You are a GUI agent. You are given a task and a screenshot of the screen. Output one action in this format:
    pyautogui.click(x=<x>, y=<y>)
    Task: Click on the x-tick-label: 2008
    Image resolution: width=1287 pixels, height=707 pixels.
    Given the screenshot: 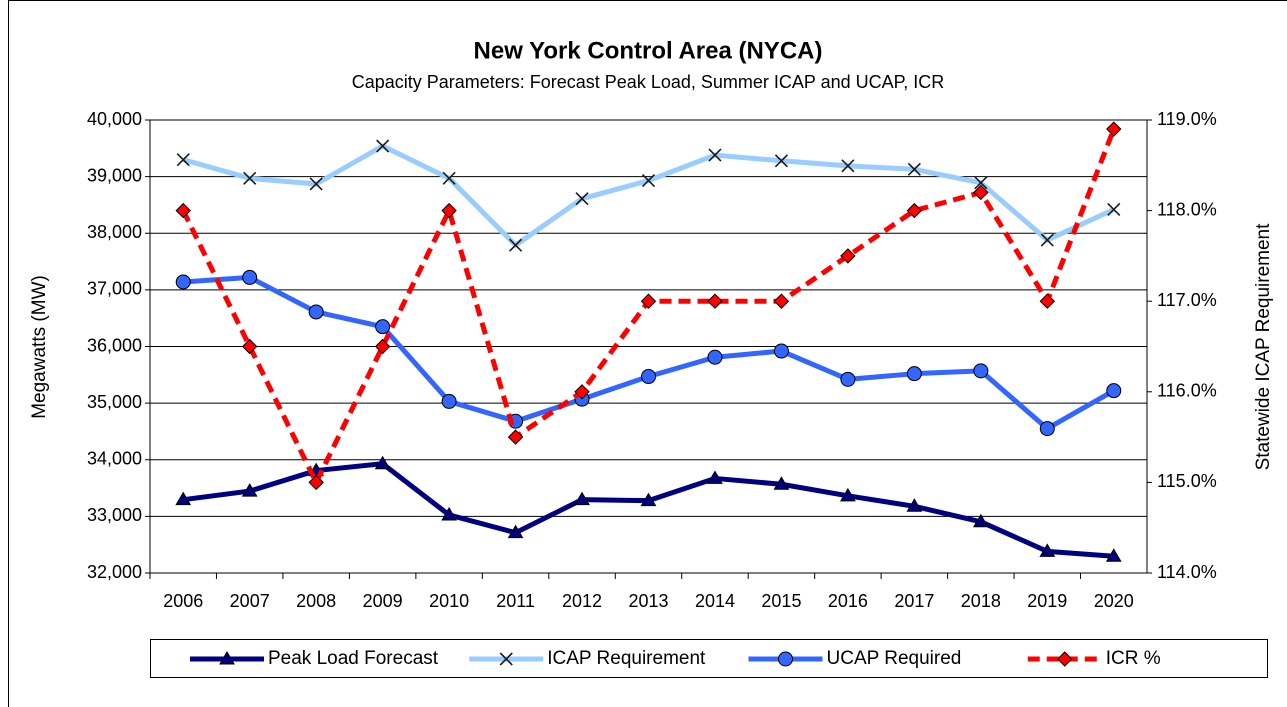 What is the action you would take?
    pyautogui.click(x=316, y=601)
    